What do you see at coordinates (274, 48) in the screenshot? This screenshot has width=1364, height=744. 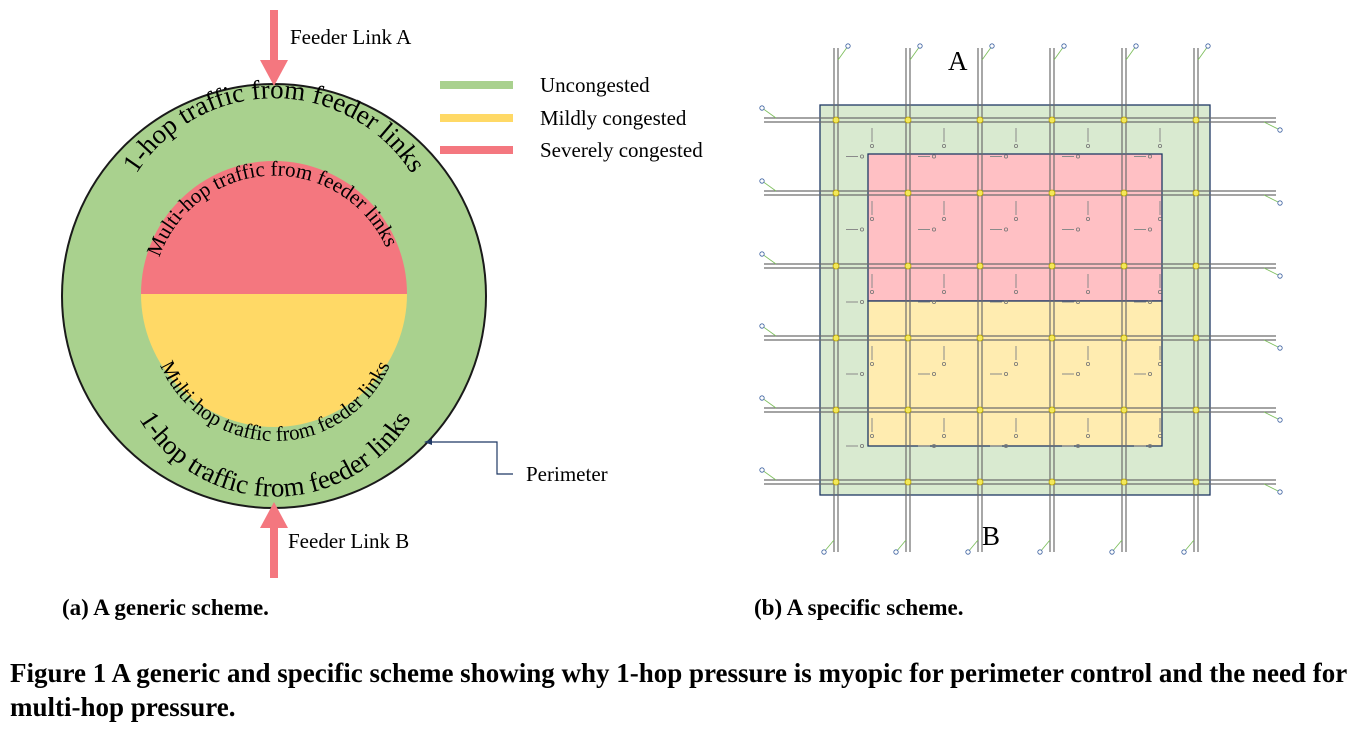 I see `feeder-link-a-arrow` at bounding box center [274, 48].